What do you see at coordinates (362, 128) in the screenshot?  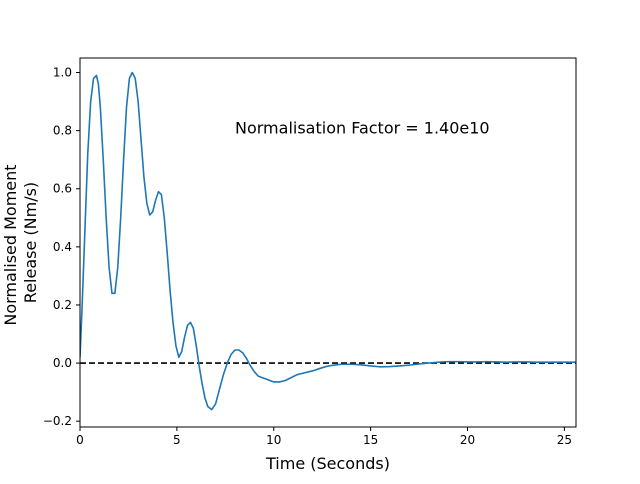 I see `normalisation-annotation: Normalisation Factor = 1.40e10` at bounding box center [362, 128].